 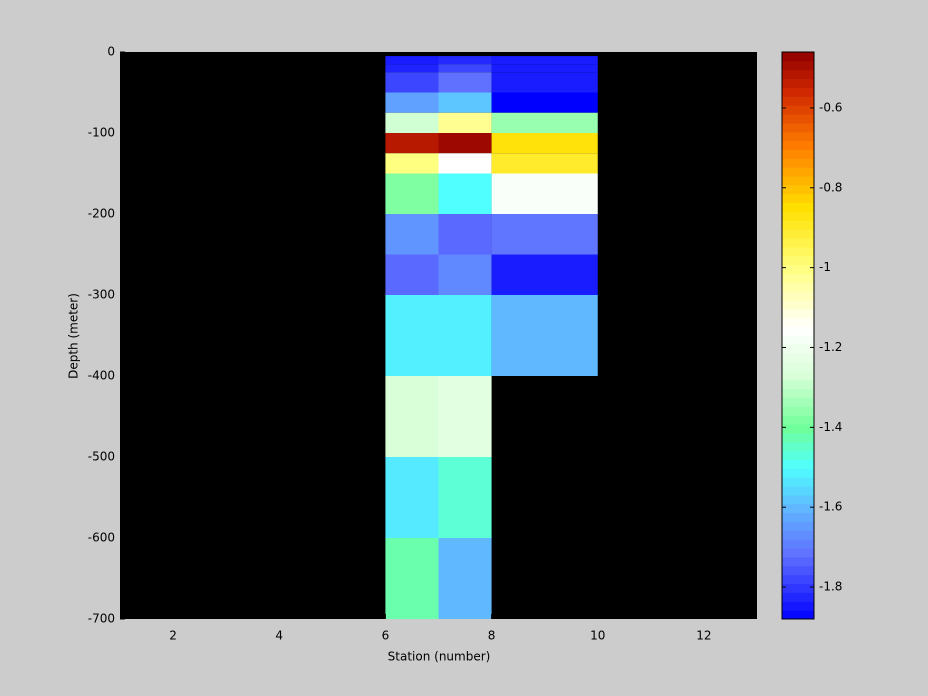 What do you see at coordinates (101, 214) in the screenshot?
I see `y-tick-label: -200` at bounding box center [101, 214].